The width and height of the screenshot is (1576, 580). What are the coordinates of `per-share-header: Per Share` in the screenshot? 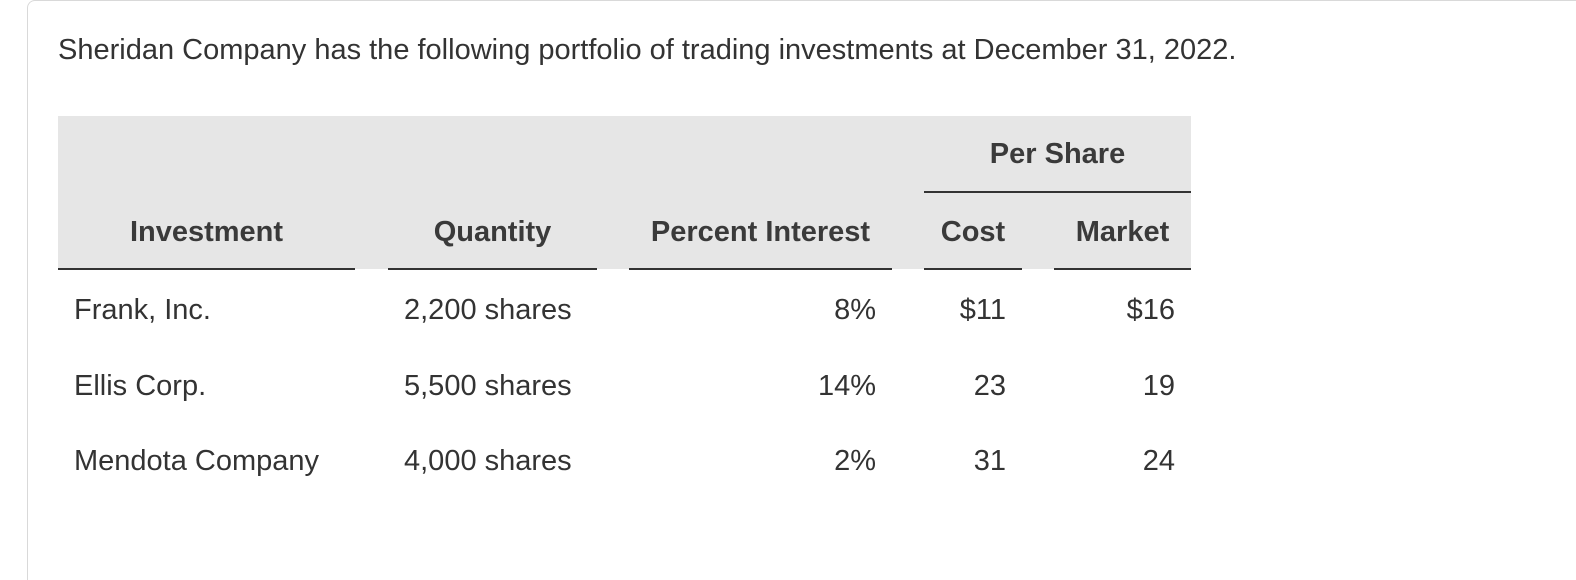 It's located at (1057, 154).